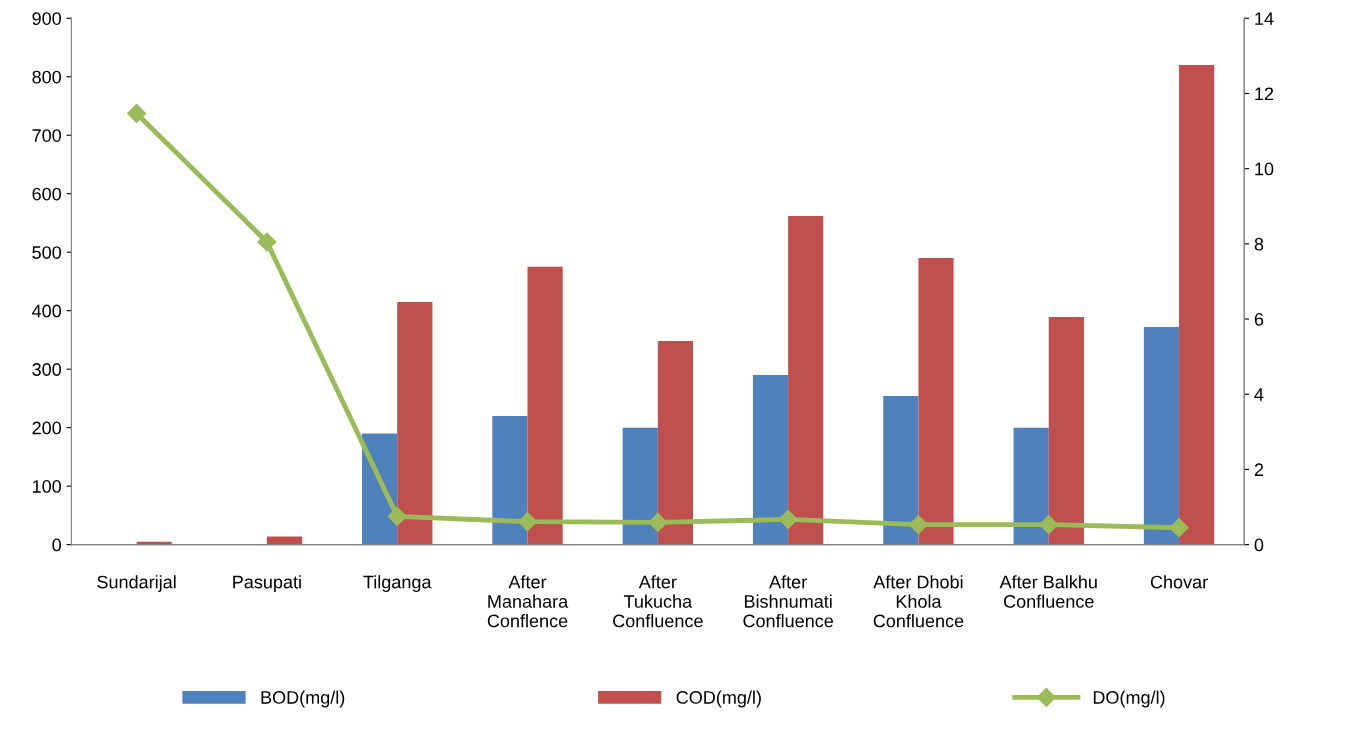 This screenshot has height=731, width=1348. I want to click on y2-tick-label: 8, so click(1259, 244).